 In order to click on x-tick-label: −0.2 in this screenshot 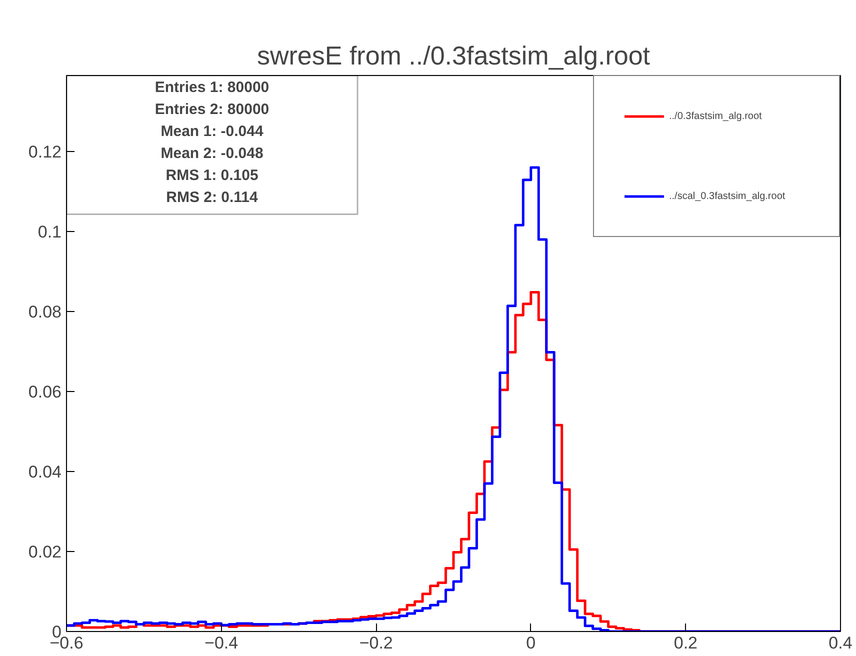, I will do `click(376, 643)`.